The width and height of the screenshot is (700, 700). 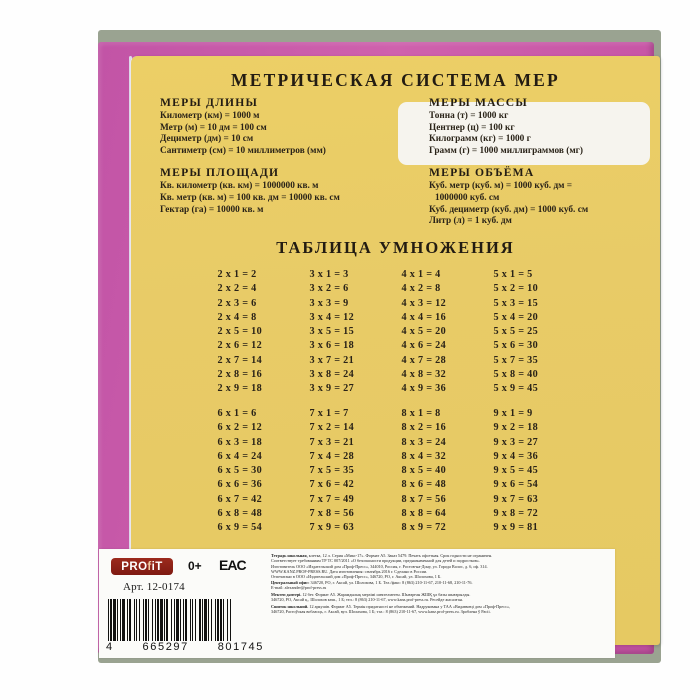 I want to click on multiplication-cell: 7 x 3 = 21, so click(x=331, y=442).